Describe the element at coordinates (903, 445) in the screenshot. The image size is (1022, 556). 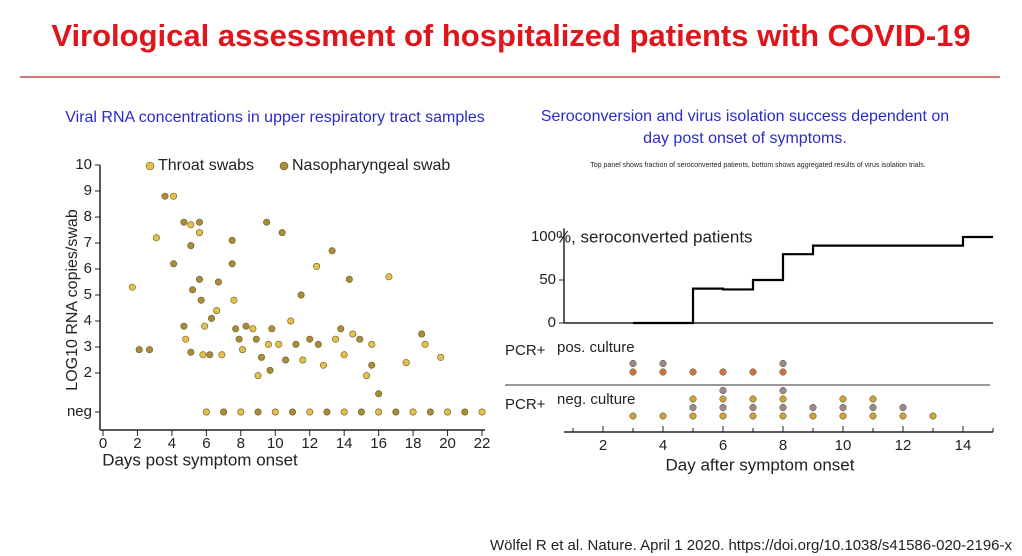
I see `x-tick-label: 12` at that location.